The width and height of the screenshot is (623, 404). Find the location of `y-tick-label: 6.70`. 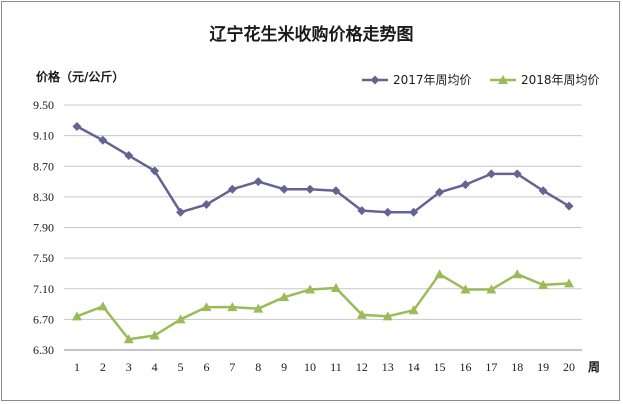

y-tick-label: 6.70 is located at coordinates (43, 319).